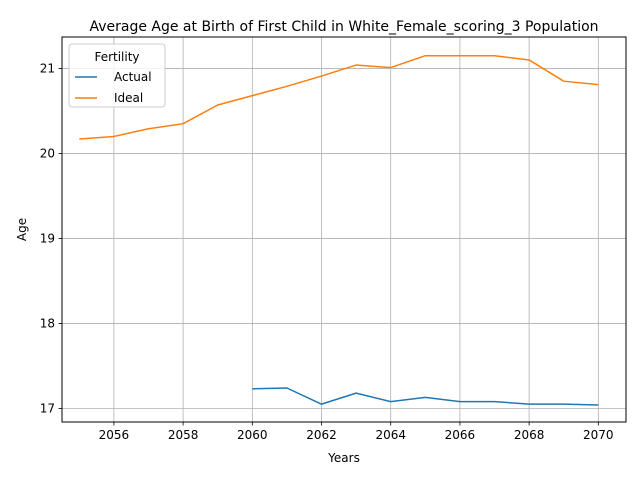 The width and height of the screenshot is (640, 480). I want to click on legend-box, so click(117, 75).